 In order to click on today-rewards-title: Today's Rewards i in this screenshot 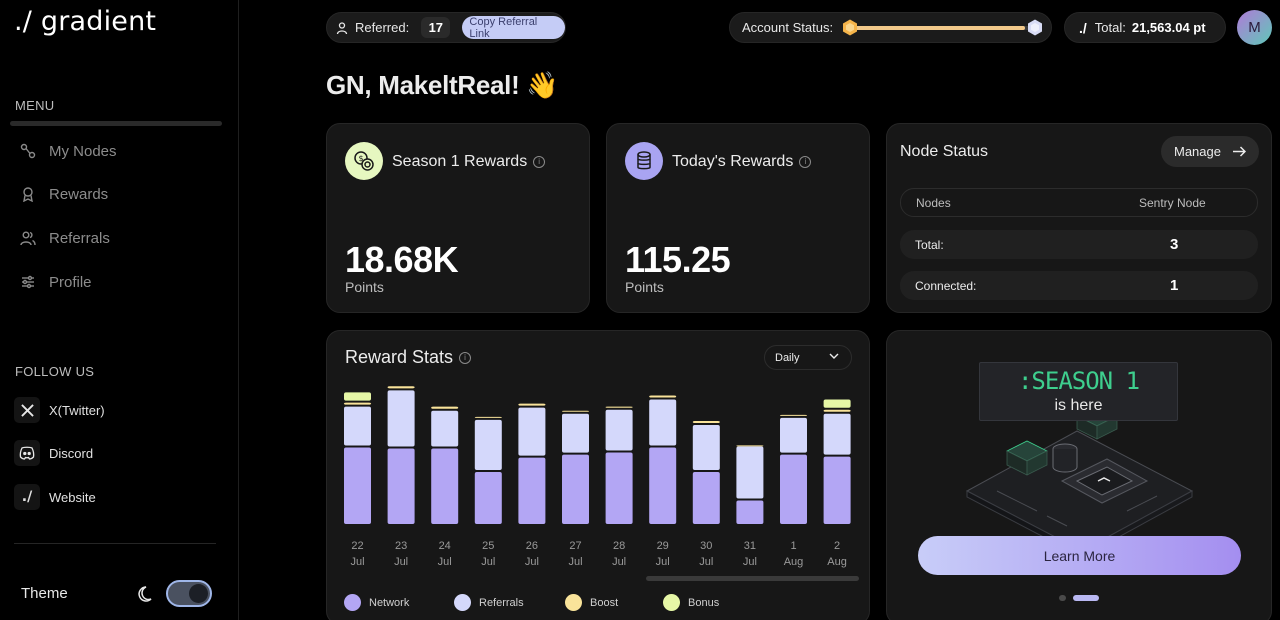, I will do `click(742, 162)`.